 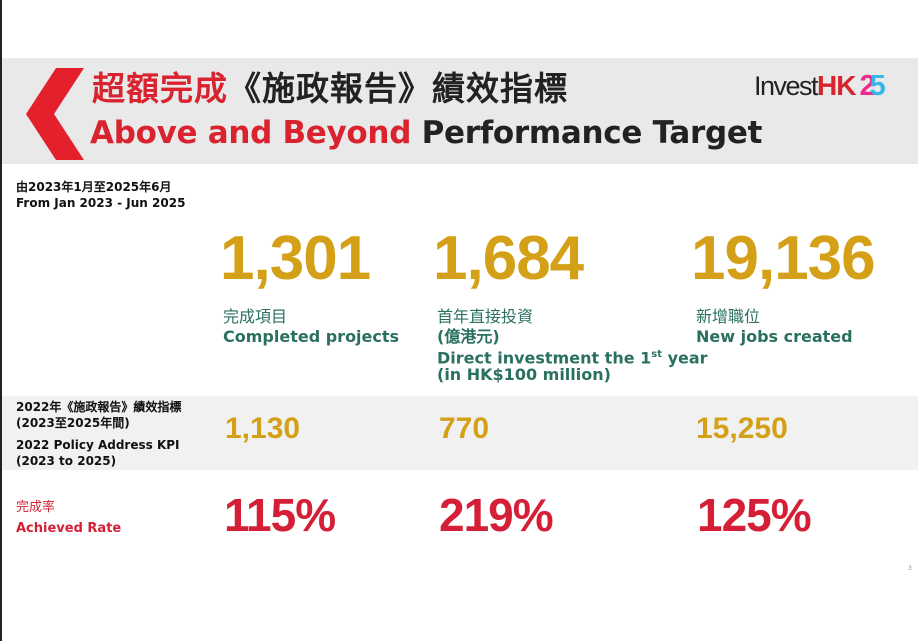 What do you see at coordinates (36, 507) in the screenshot?
I see `achieved-label-zh: 完成率` at bounding box center [36, 507].